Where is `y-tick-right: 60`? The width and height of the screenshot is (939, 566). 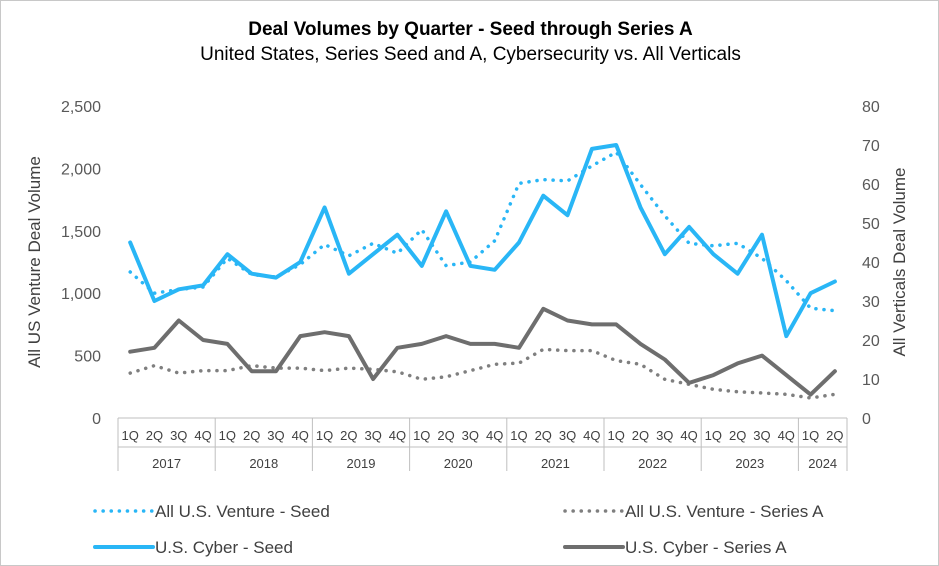
y-tick-right: 60 is located at coordinates (871, 185).